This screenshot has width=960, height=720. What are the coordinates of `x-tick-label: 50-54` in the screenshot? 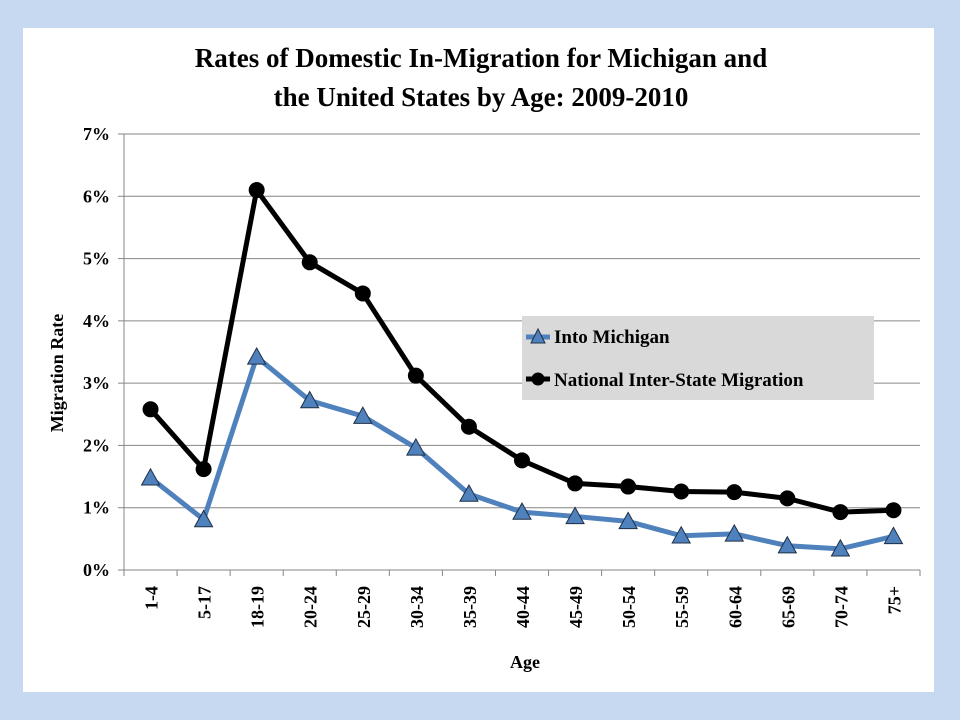 It's located at (629, 607).